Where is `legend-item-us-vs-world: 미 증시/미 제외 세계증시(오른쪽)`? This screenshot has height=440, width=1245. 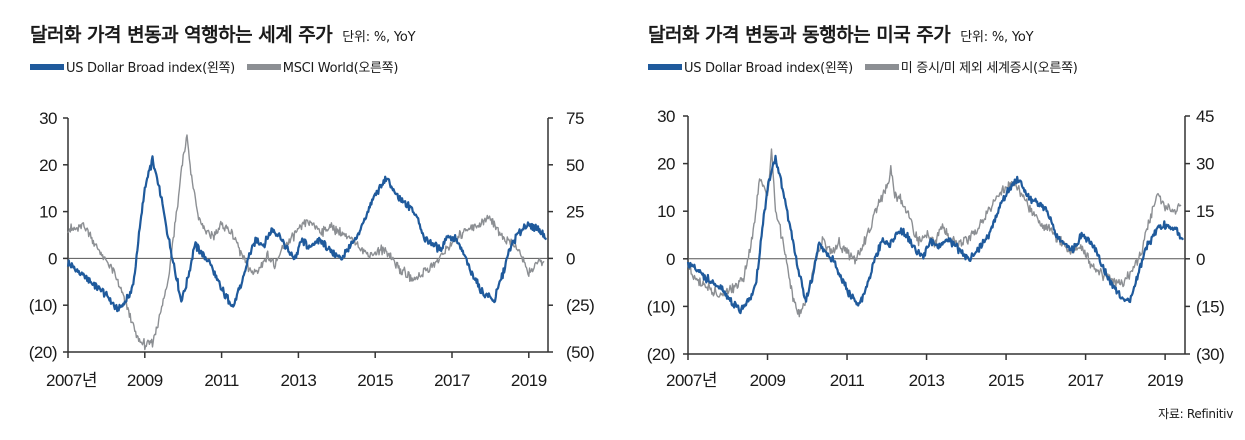 legend-item-us-vs-world: 미 증시/미 제외 세계증시(오른쪽) is located at coordinates (971, 66).